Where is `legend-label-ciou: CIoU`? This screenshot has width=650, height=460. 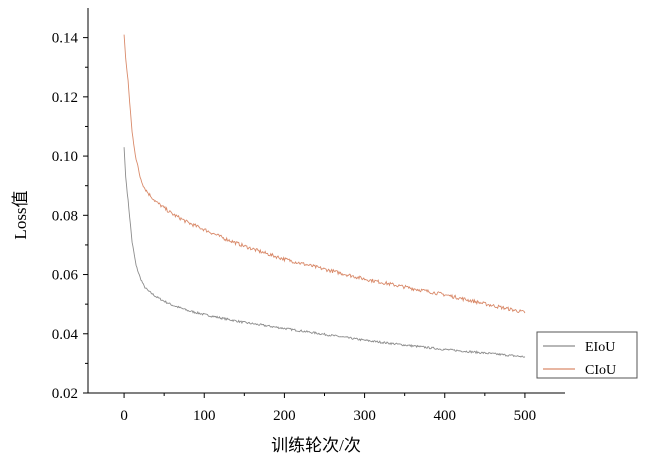 legend-label-ciou: CIoU is located at coordinates (600, 370).